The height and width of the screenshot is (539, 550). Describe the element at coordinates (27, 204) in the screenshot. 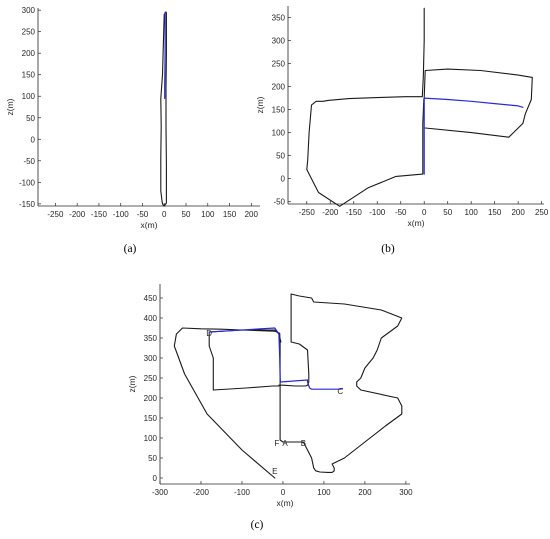

I see `y-tick-label: -150` at that location.